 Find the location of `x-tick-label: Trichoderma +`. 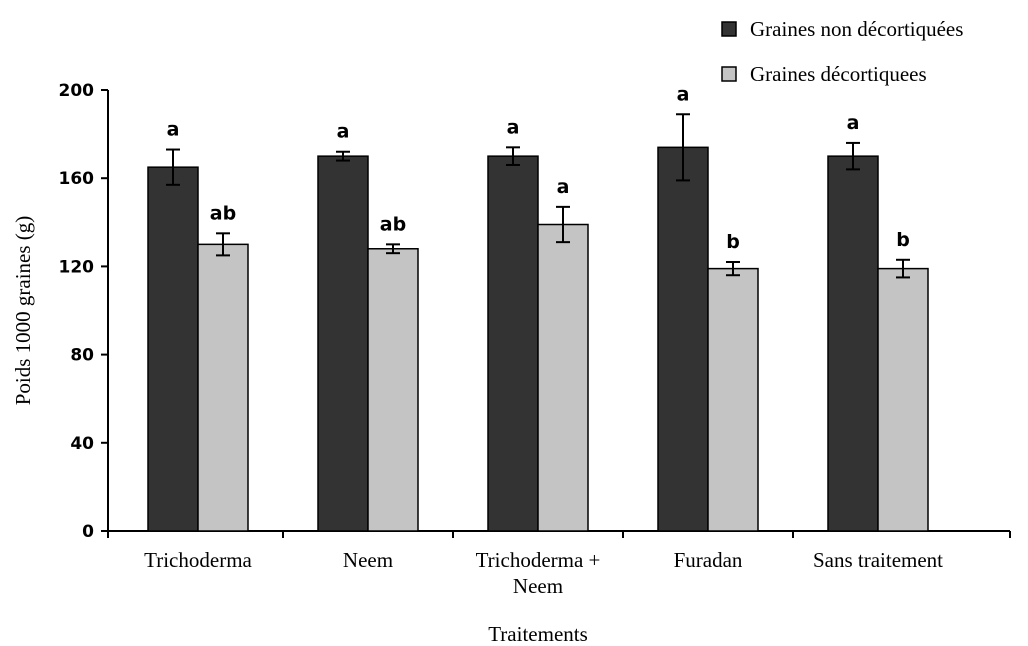

x-tick-label: Trichoderma + is located at coordinates (538, 560).